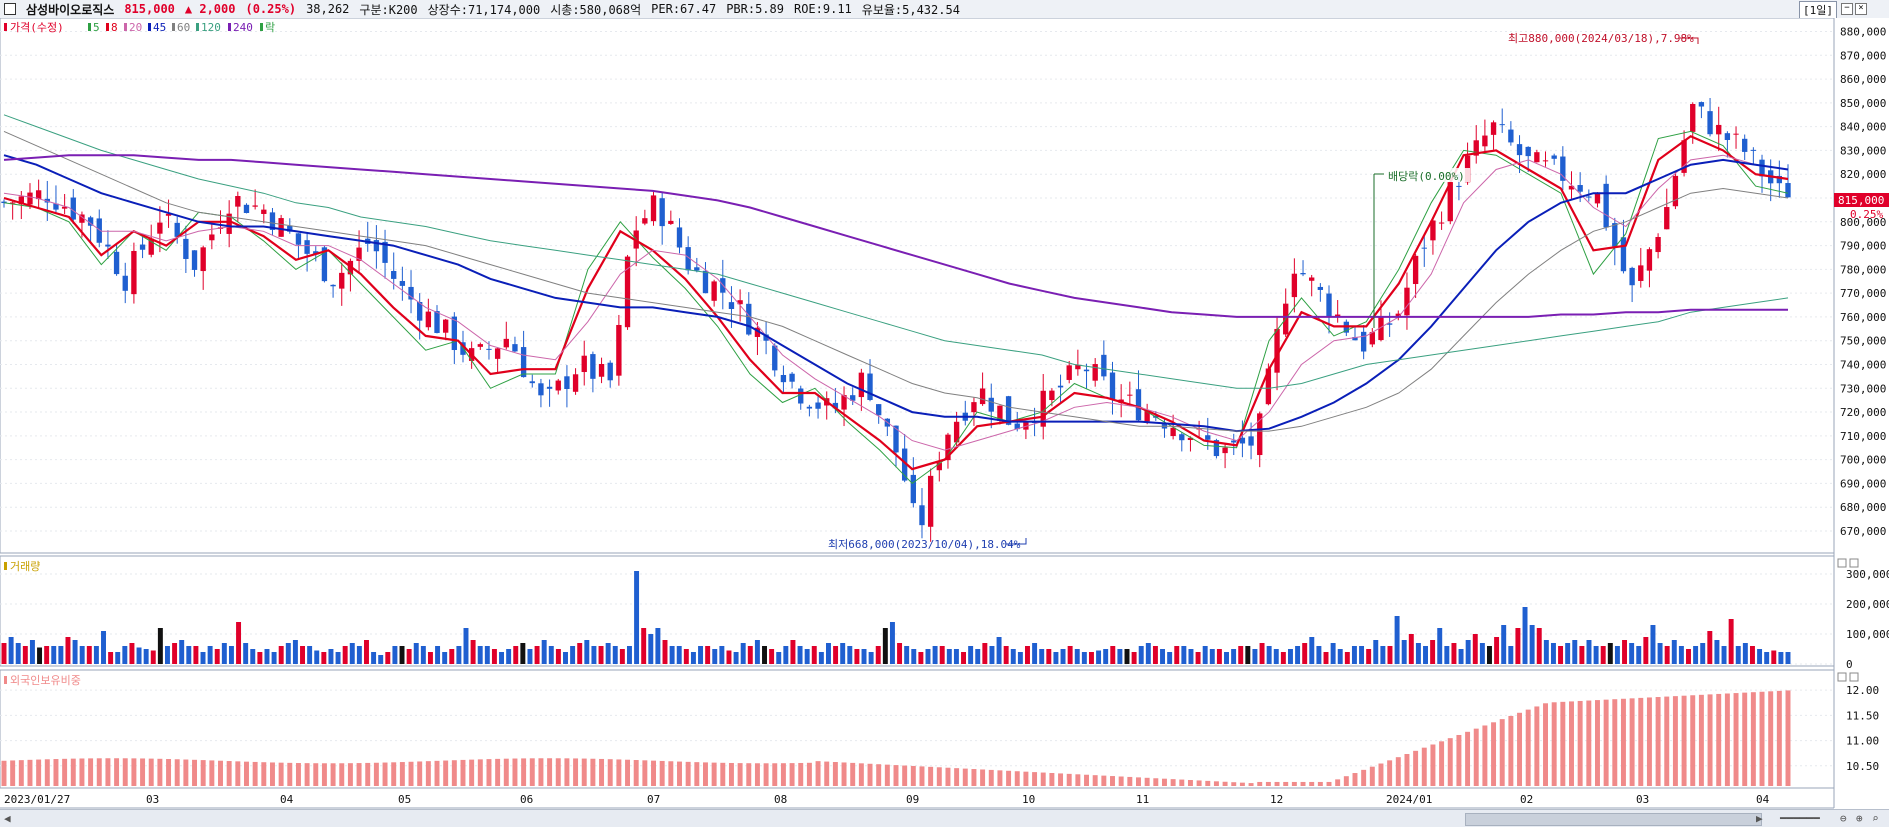 The image size is (1889, 827). What do you see at coordinates (653, 799) in the screenshot?
I see `x-tick-label: 07` at bounding box center [653, 799].